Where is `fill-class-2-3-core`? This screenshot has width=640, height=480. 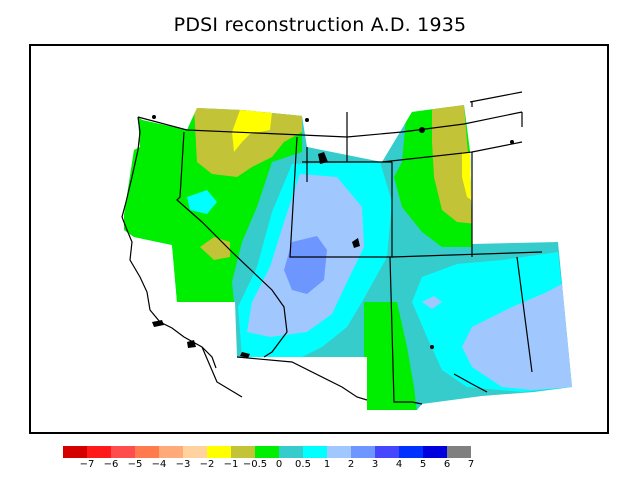
fill-class-2-3-core is located at coordinates (305, 265).